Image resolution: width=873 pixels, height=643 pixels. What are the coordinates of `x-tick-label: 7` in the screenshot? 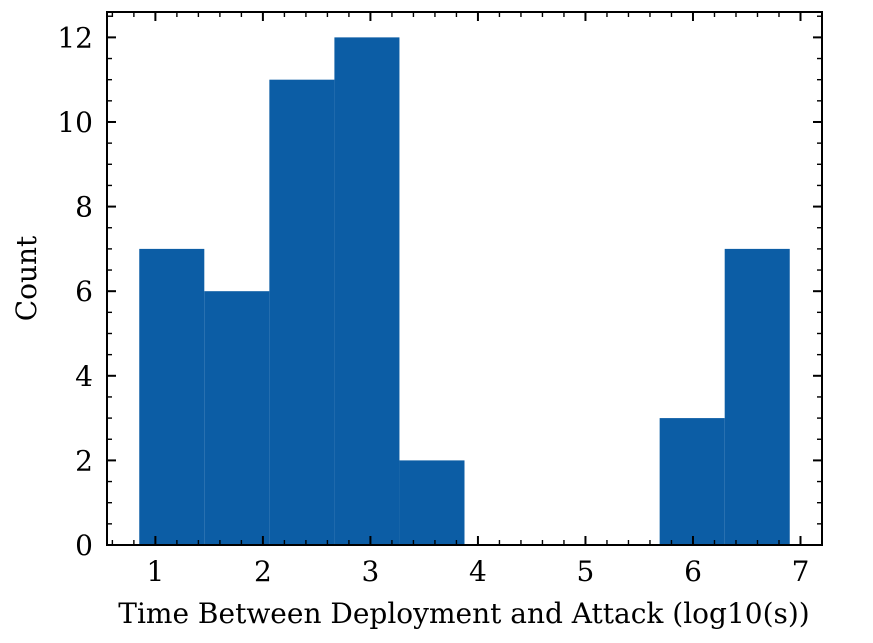 It's located at (801, 571).